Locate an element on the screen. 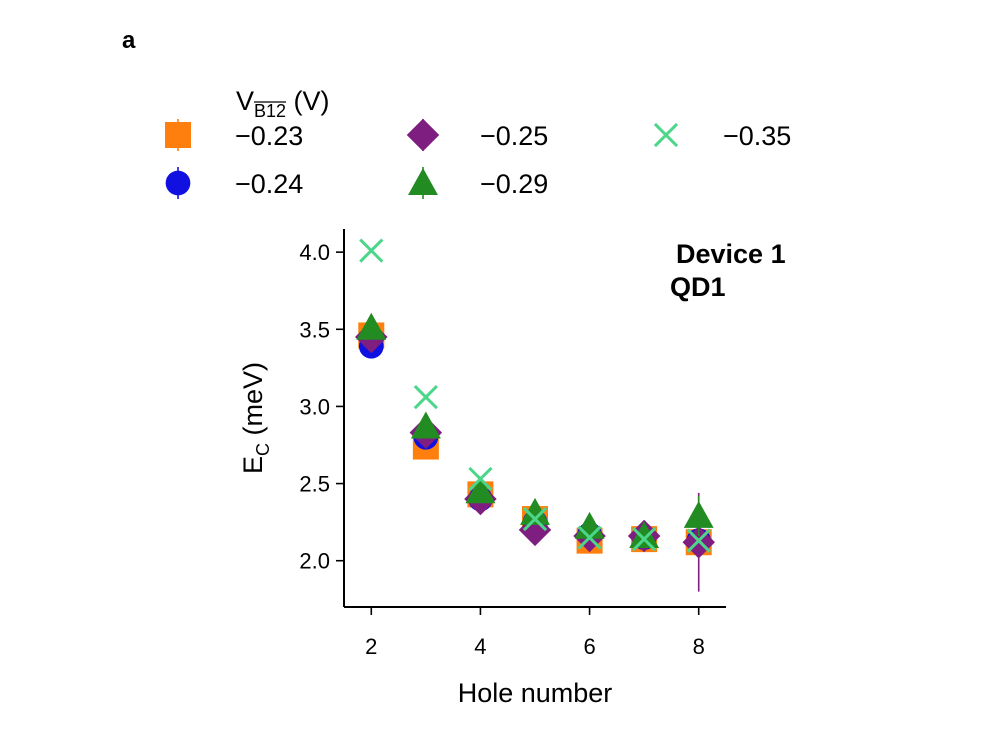  y-tick-label: 3.5 is located at coordinates (314, 329).